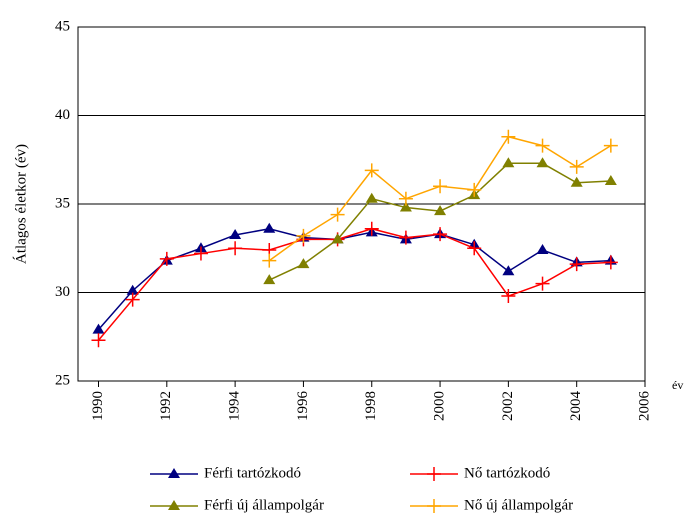 Image resolution: width=690 pixels, height=518 pixels. What do you see at coordinates (62, 26) in the screenshot?
I see `y-tick-label: 45` at bounding box center [62, 26].